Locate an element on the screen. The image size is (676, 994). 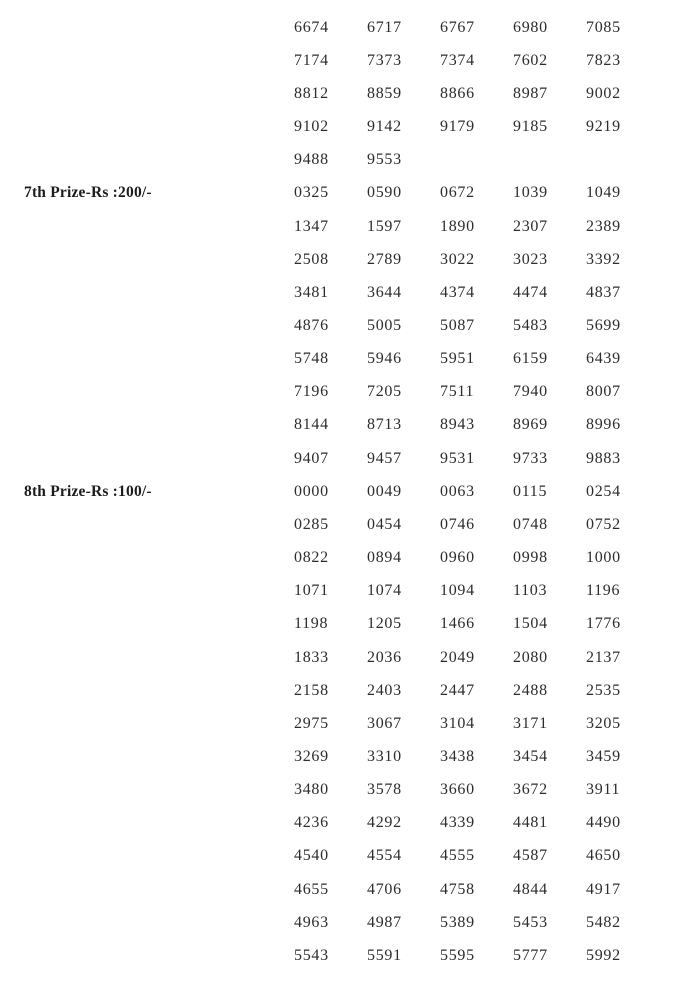
ticket-number: 6674 is located at coordinates (311, 27).